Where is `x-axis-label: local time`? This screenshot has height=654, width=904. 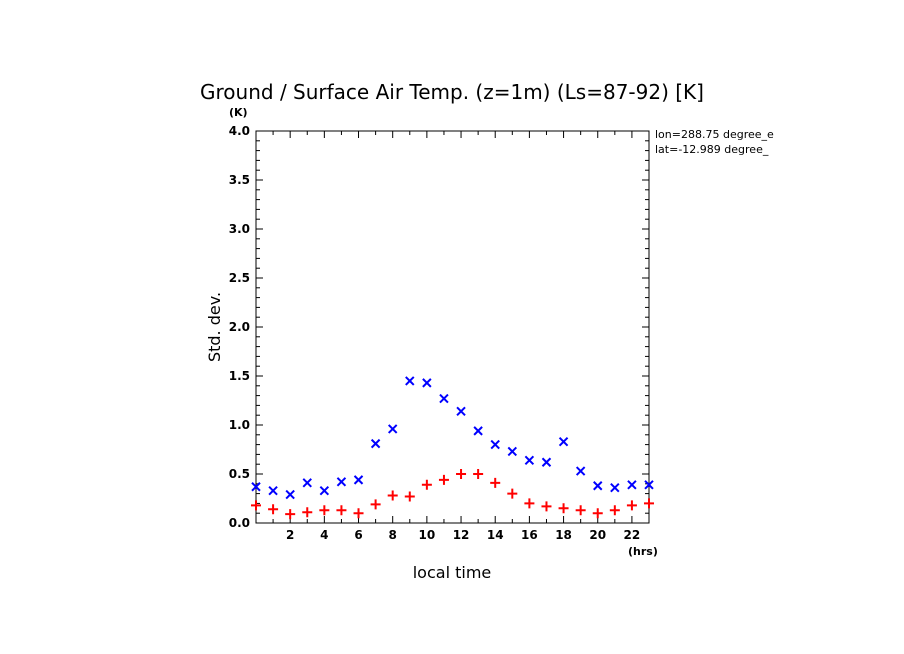
x-axis-label: local time is located at coordinates (452, 572).